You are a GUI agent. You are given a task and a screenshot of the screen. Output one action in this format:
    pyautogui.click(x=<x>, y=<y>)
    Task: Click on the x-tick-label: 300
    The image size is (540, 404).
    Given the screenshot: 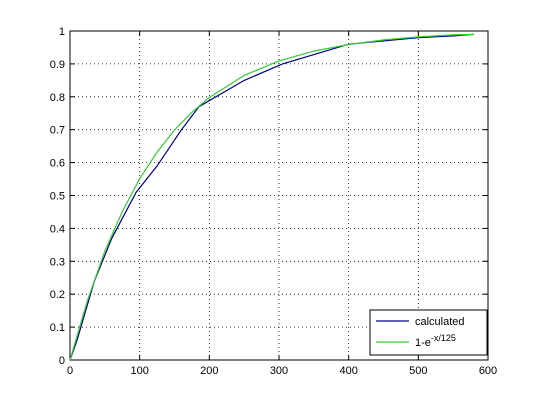 What is the action you would take?
    pyautogui.click(x=279, y=371)
    